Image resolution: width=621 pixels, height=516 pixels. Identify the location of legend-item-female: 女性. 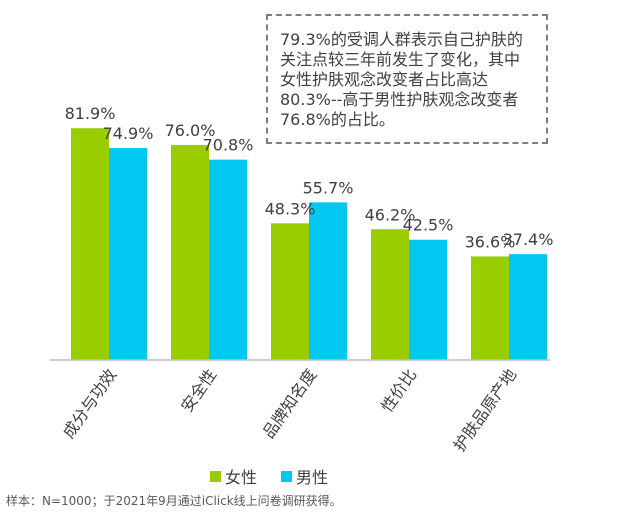
(233, 476).